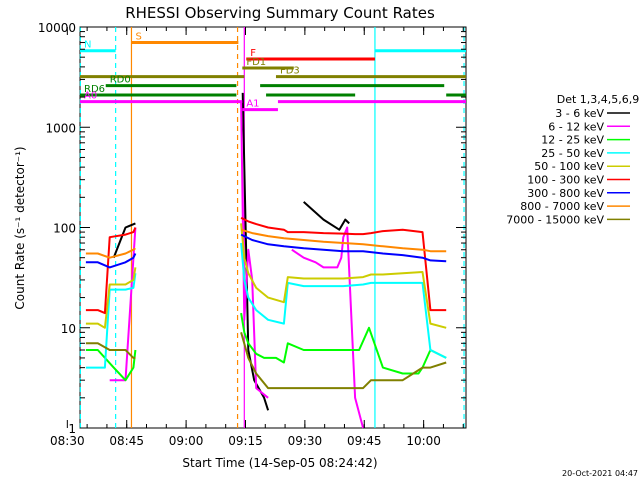  What do you see at coordinates (60, 128) in the screenshot?
I see `y-tick-label: 1000` at bounding box center [60, 128].